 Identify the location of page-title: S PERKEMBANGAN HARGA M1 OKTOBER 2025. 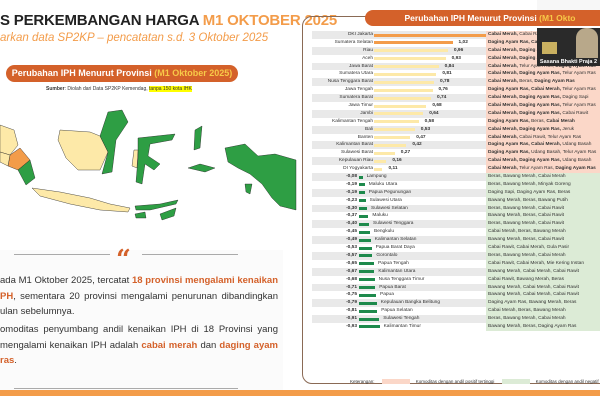
(168, 20).